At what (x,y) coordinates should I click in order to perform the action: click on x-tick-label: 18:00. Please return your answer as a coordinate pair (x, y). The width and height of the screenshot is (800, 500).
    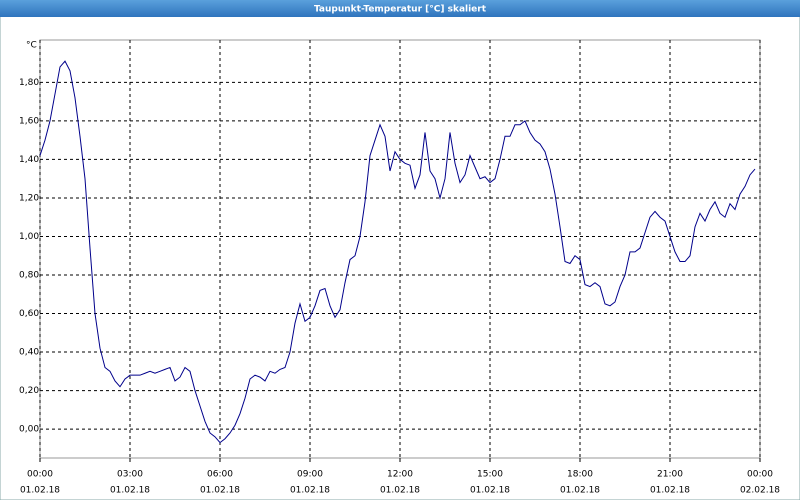
    Looking at the image, I should click on (580, 475).